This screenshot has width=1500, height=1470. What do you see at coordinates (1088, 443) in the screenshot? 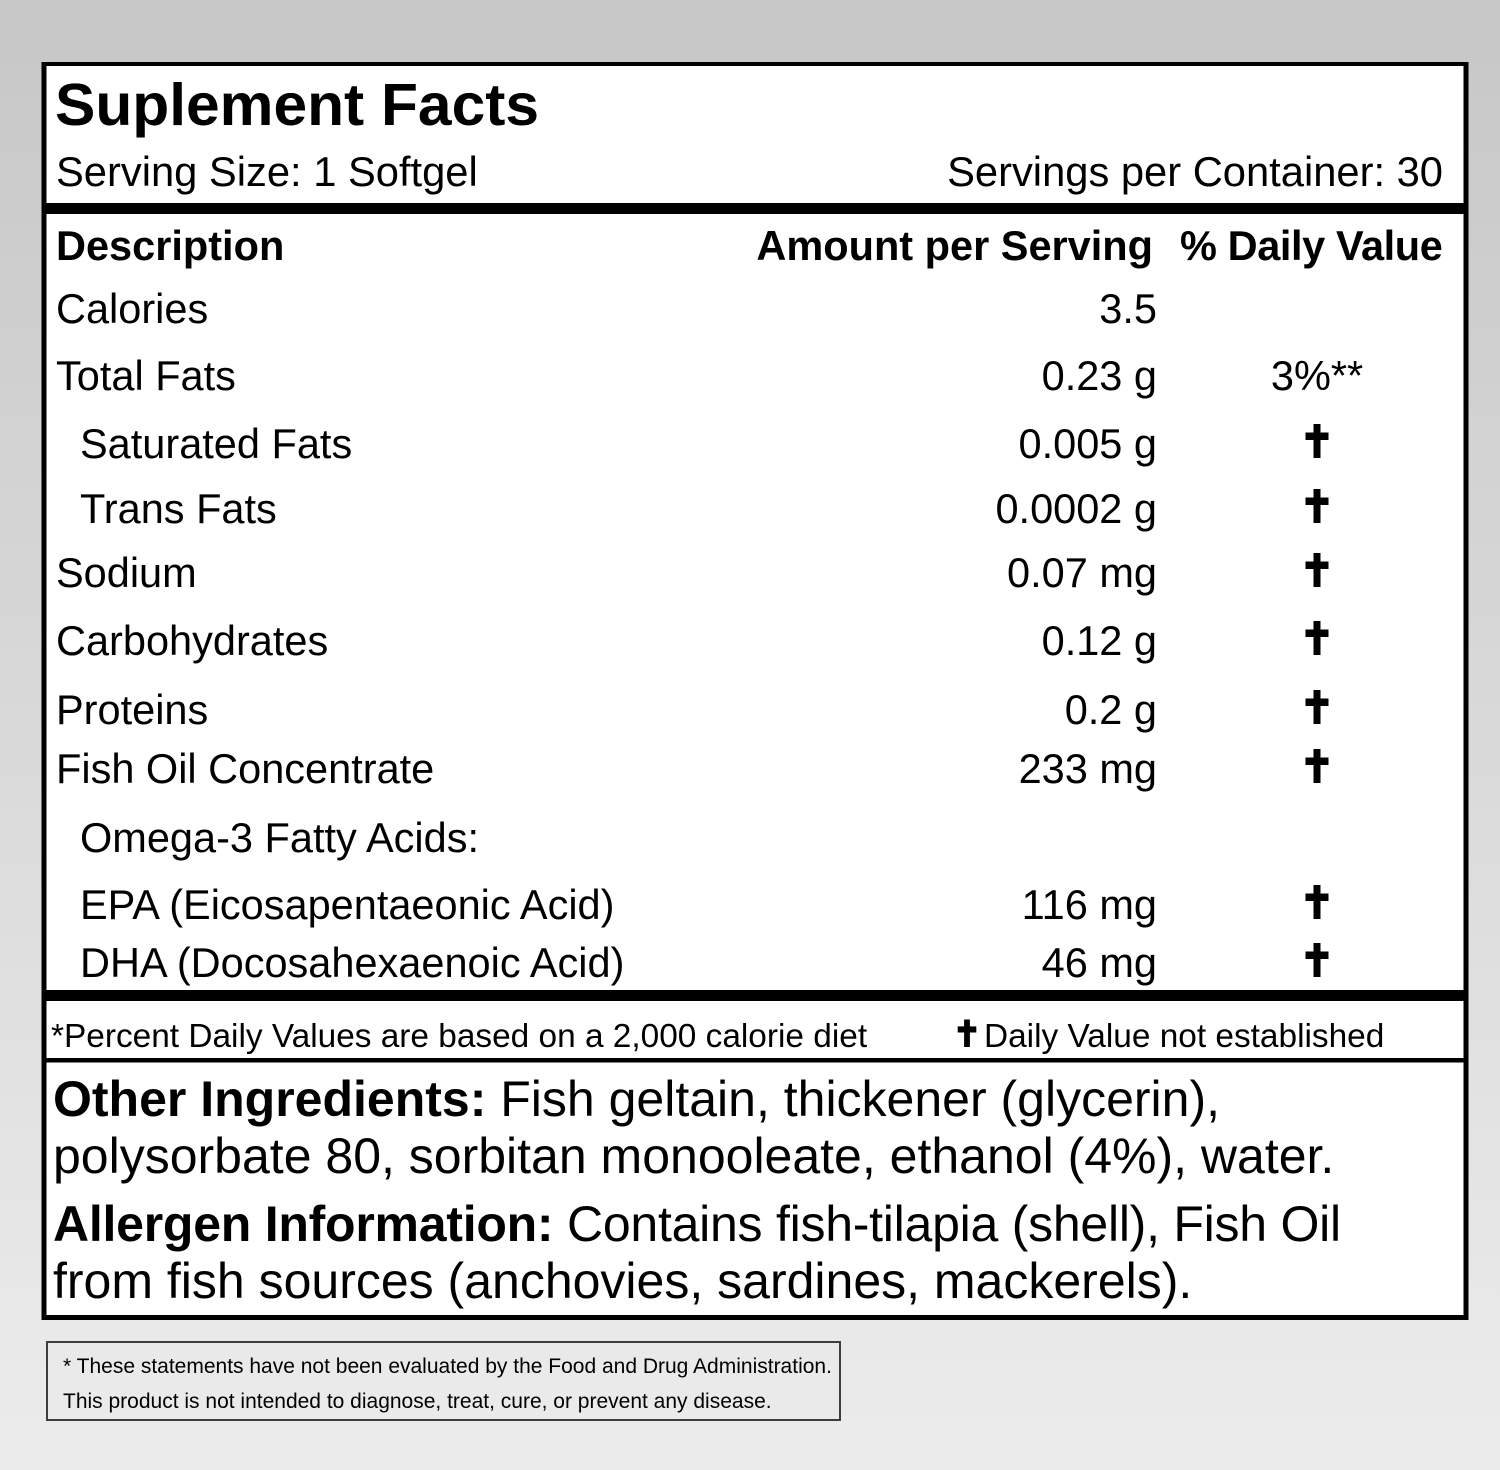
I see `svg-text: 0.005 g` at bounding box center [1088, 443].